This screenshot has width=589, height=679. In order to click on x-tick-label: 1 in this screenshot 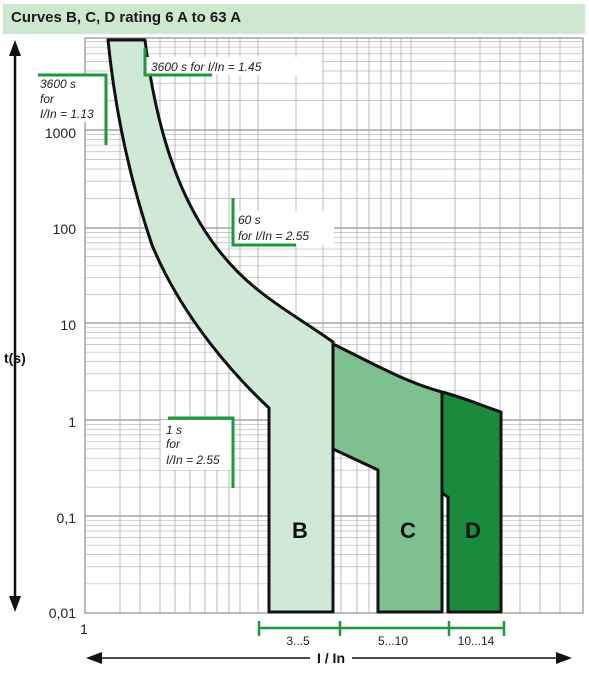, I will do `click(84, 629)`.